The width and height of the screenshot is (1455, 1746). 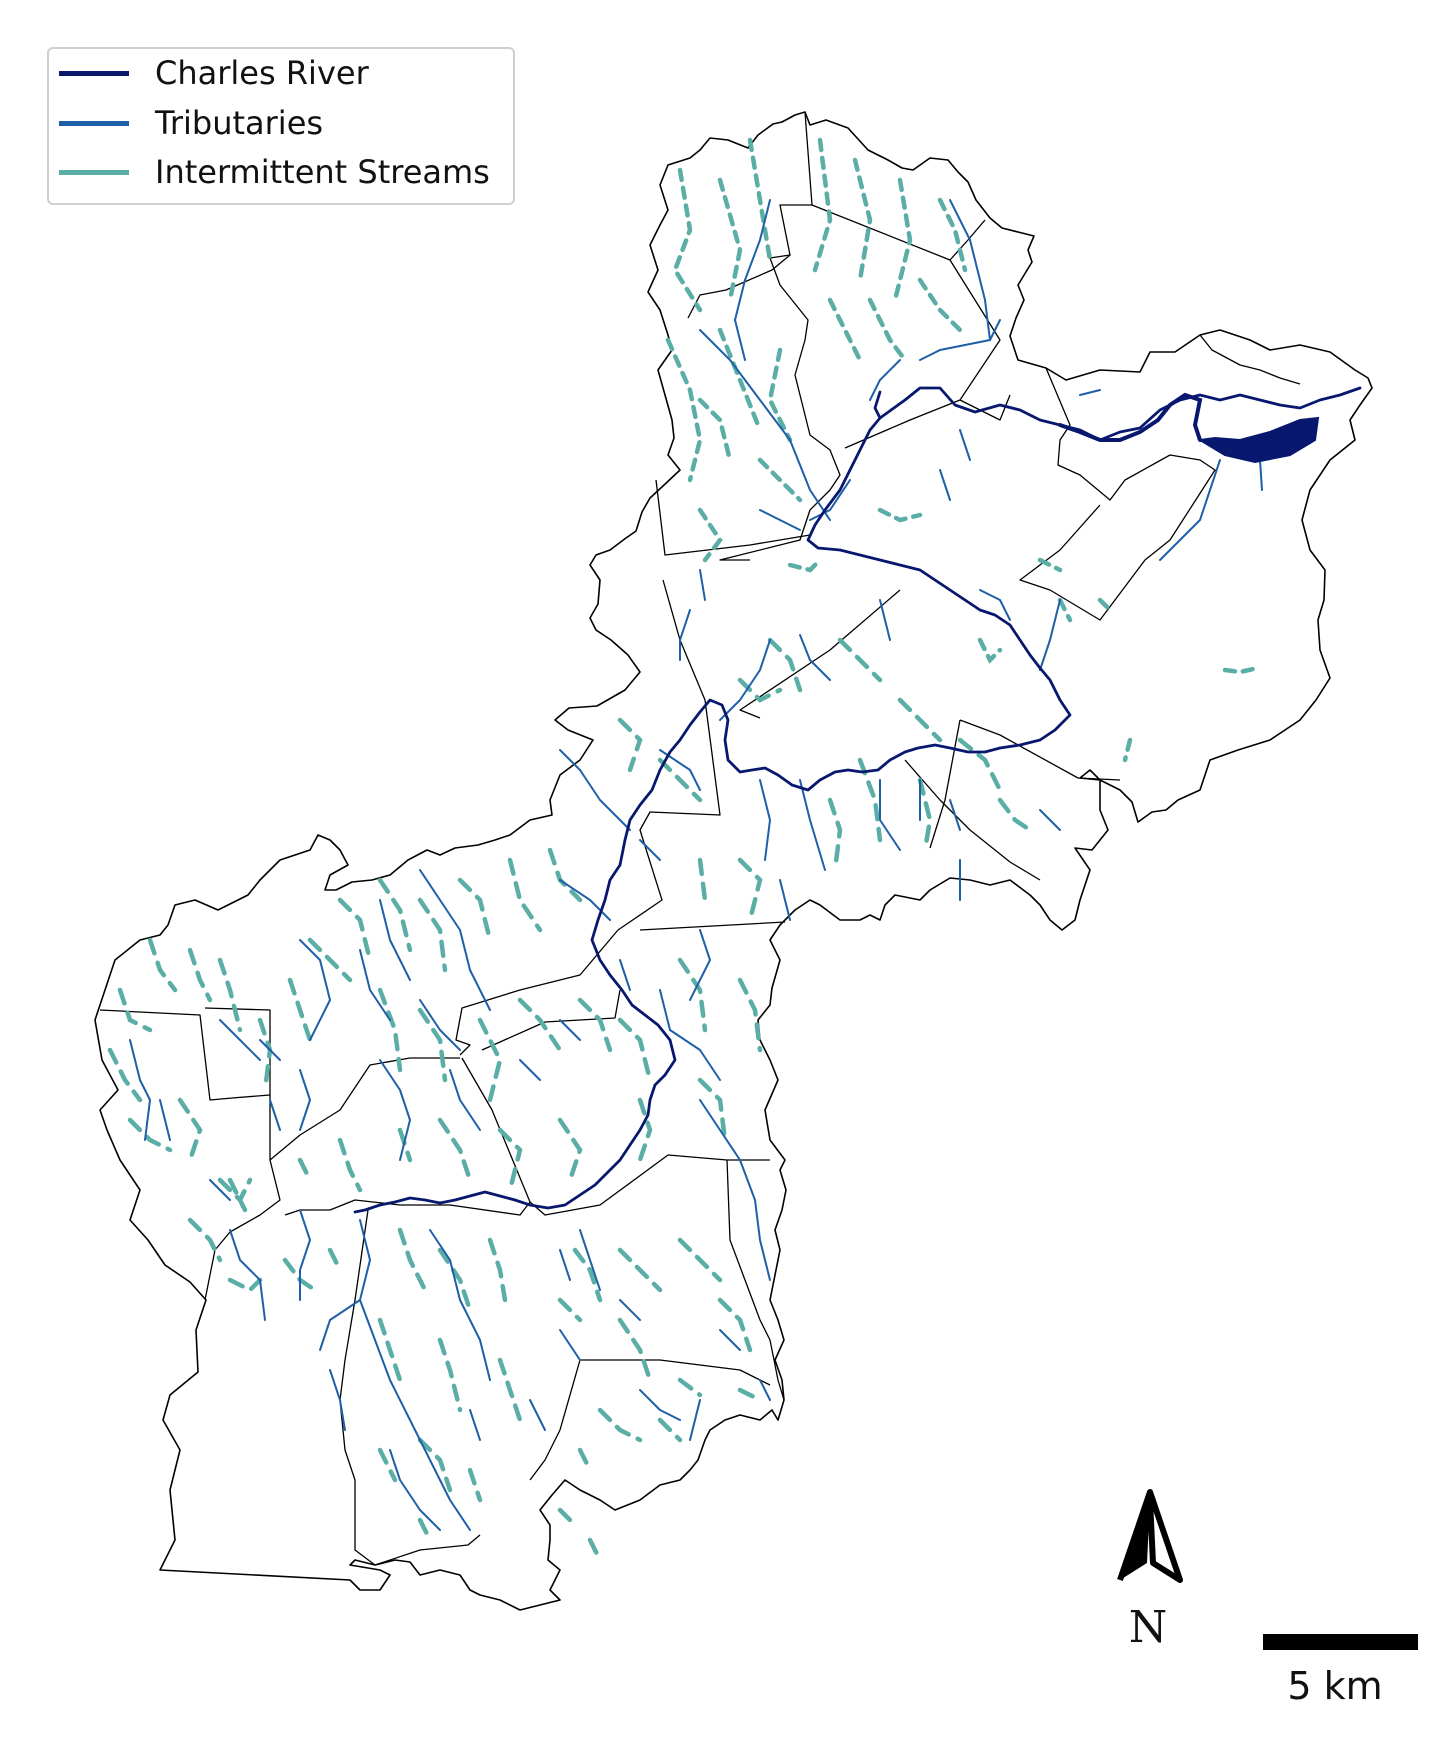 I want to click on legend-label: Charles River, so click(x=262, y=73).